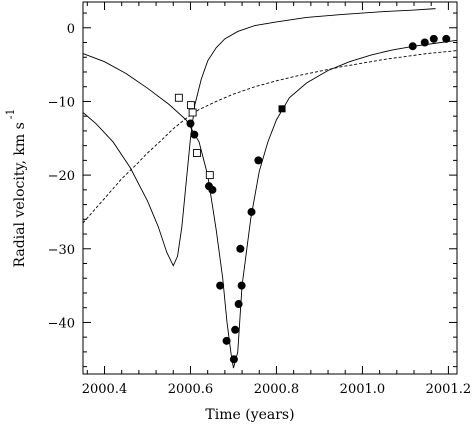 Image resolution: width=472 pixels, height=424 pixels. Describe the element at coordinates (10, 113) in the screenshot. I see `y-axis-title-exponent: -1` at that location.